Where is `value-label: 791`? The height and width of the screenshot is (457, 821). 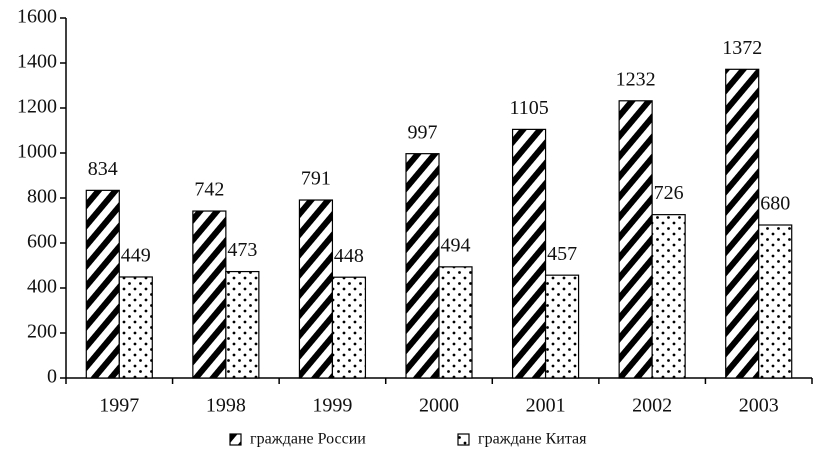 value-label: 791 is located at coordinates (316, 179).